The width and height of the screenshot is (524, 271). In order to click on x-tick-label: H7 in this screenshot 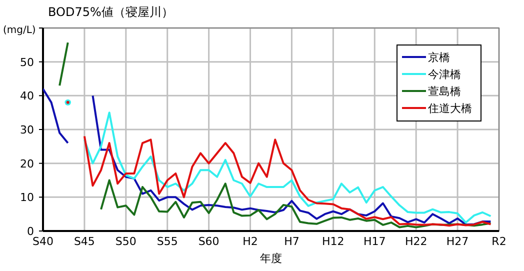, I will do `click(292, 241)`.